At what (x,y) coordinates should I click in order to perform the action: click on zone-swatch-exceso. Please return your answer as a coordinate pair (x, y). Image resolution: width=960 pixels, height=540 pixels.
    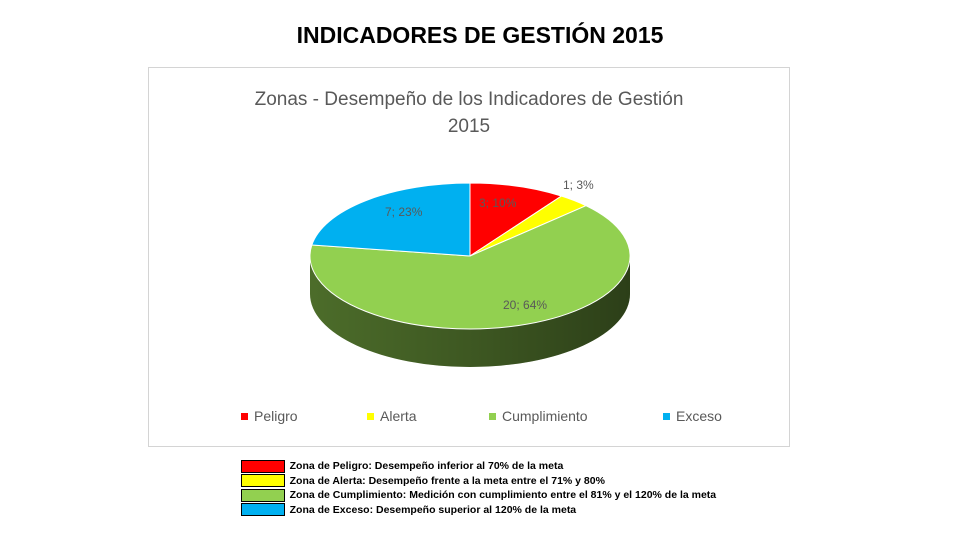
    Looking at the image, I should click on (263, 510).